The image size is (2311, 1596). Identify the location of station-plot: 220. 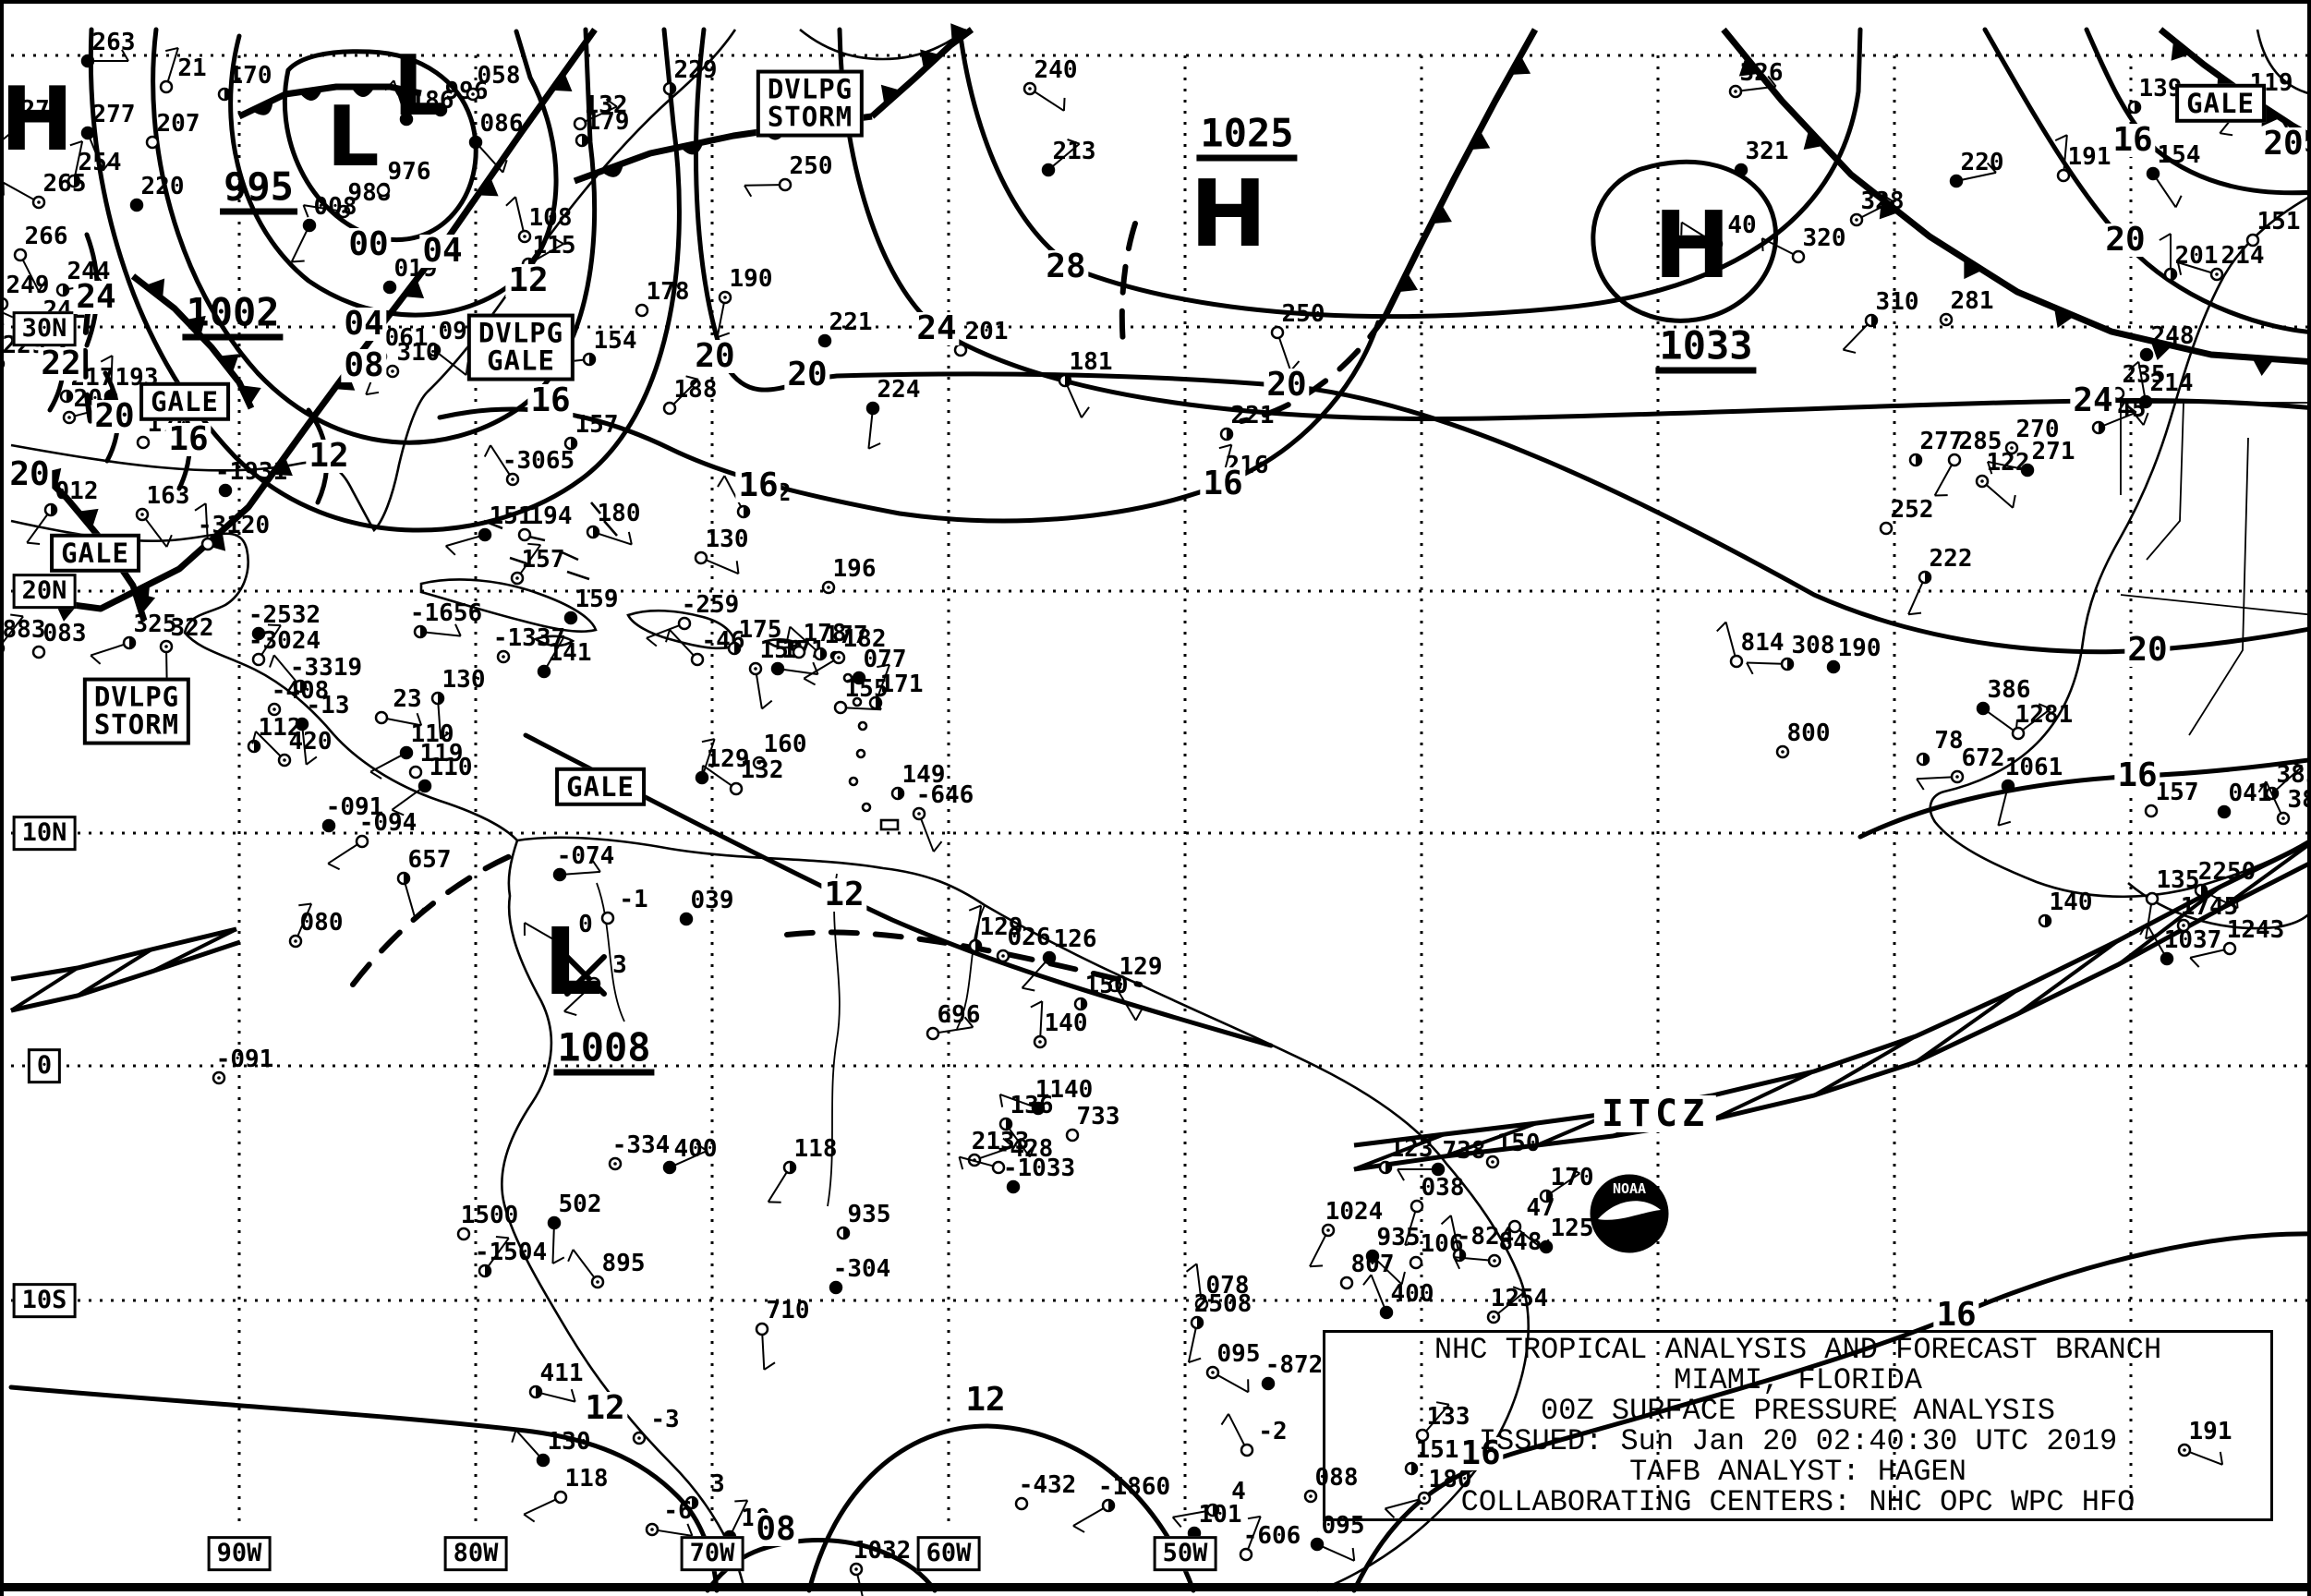
(156, 192).